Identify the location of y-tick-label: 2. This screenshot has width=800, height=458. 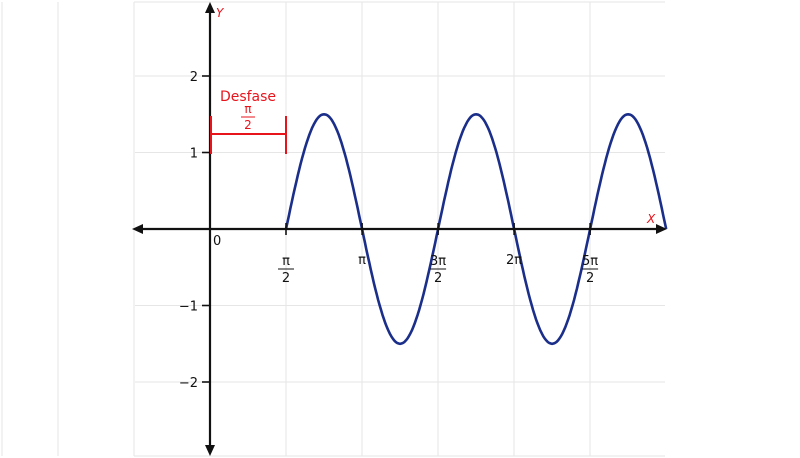
(194, 77).